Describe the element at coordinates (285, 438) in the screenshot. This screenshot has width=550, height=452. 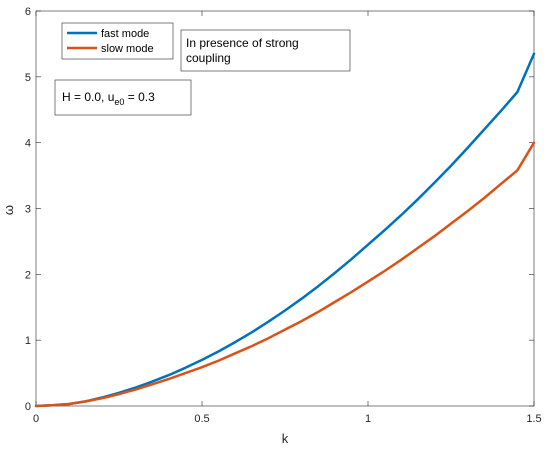
I see `x-axis-label: k` at that location.